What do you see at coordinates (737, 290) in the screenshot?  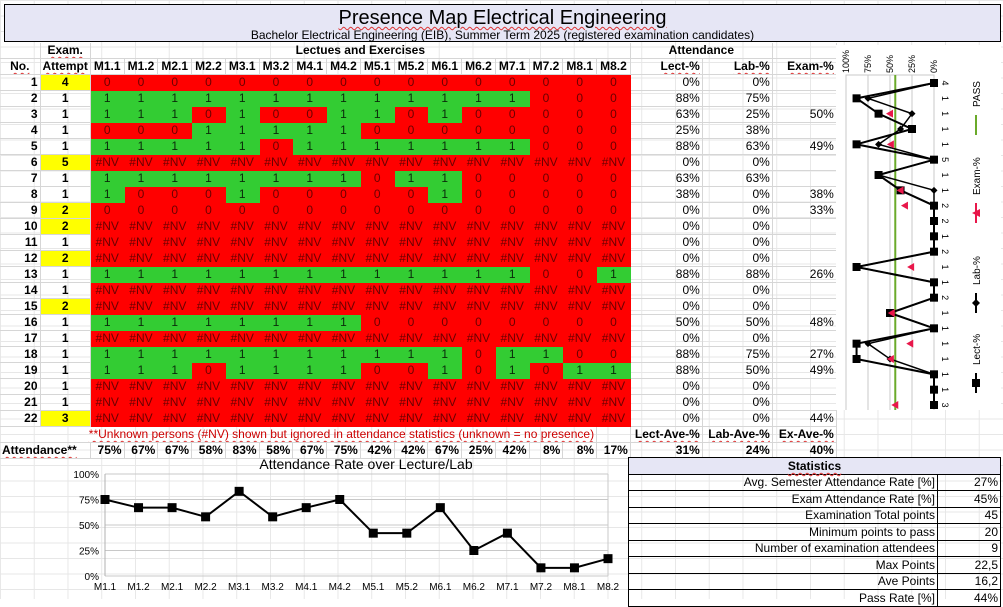 I see `lab-pct-cell: 0%` at bounding box center [737, 290].